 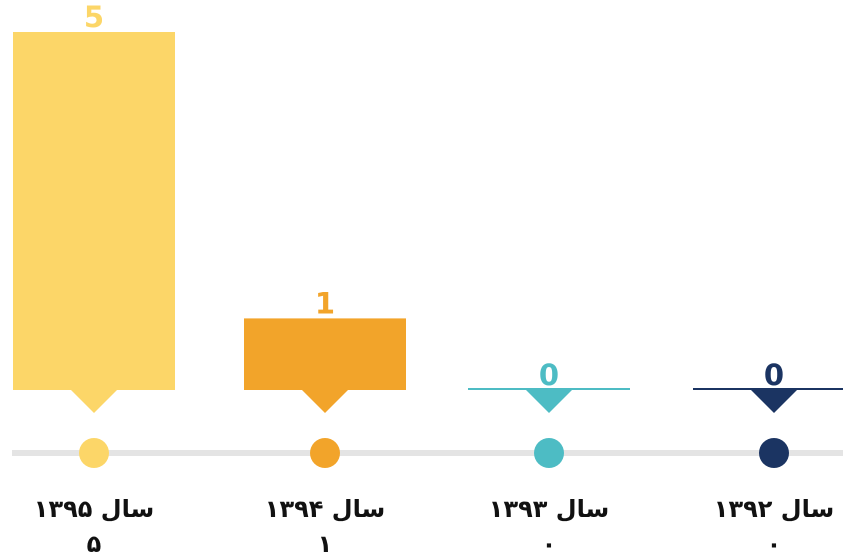 I want to click on category-label: سال ۱۳۹۴, so click(x=325, y=509).